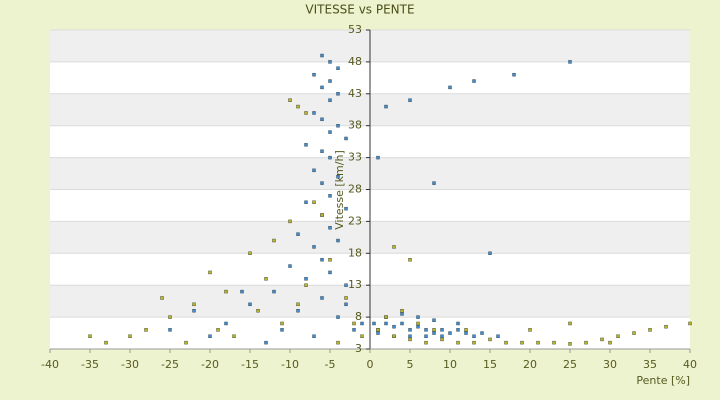  I want to click on y-axis-title: Vitesse [km/h], so click(339, 190).